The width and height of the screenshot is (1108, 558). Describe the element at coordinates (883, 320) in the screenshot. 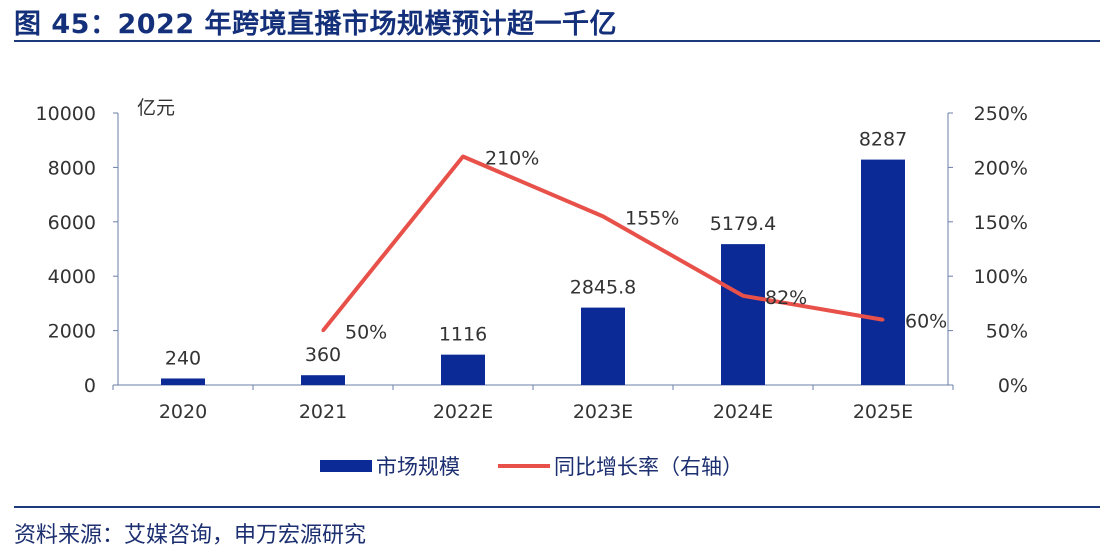

I see `growth-point-2025E` at that location.